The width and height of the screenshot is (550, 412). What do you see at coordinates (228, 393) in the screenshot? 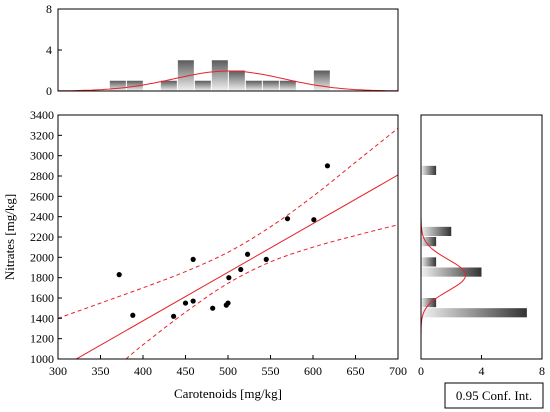
I see `x-axis-label: Carotenoids [mg/kg]` at bounding box center [228, 393].